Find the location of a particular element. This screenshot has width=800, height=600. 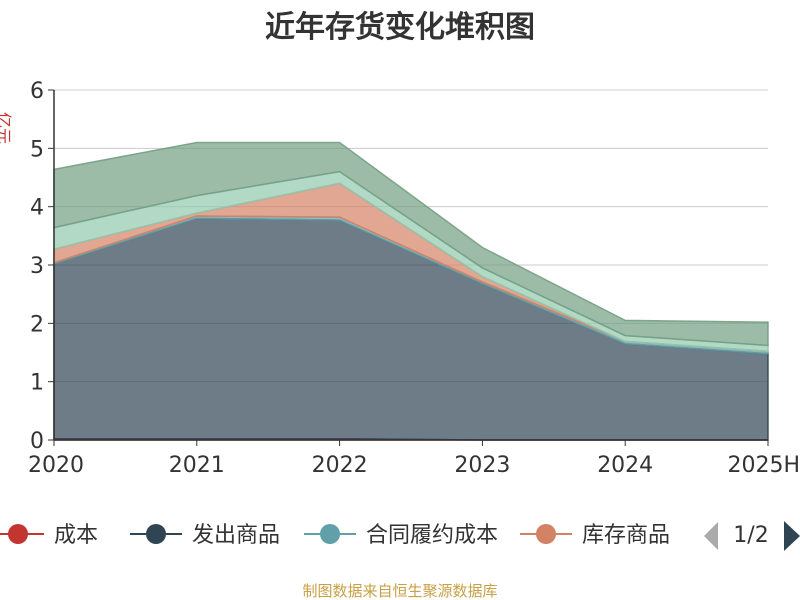

x-tick-label: 2023 is located at coordinates (482, 465).